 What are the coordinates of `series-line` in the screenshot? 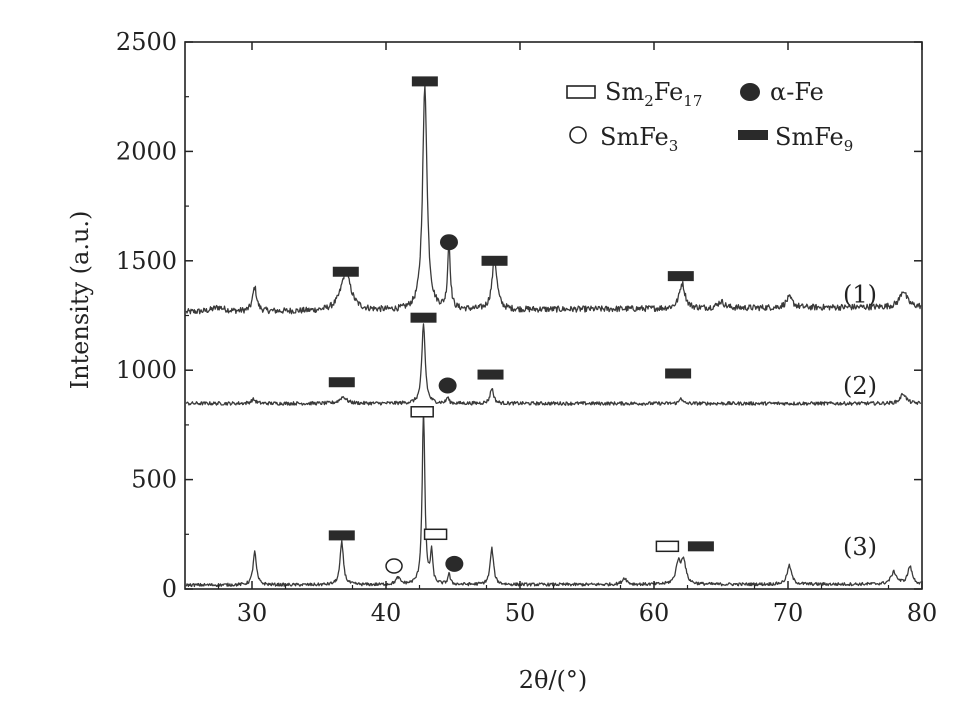 It's located at (553, 364).